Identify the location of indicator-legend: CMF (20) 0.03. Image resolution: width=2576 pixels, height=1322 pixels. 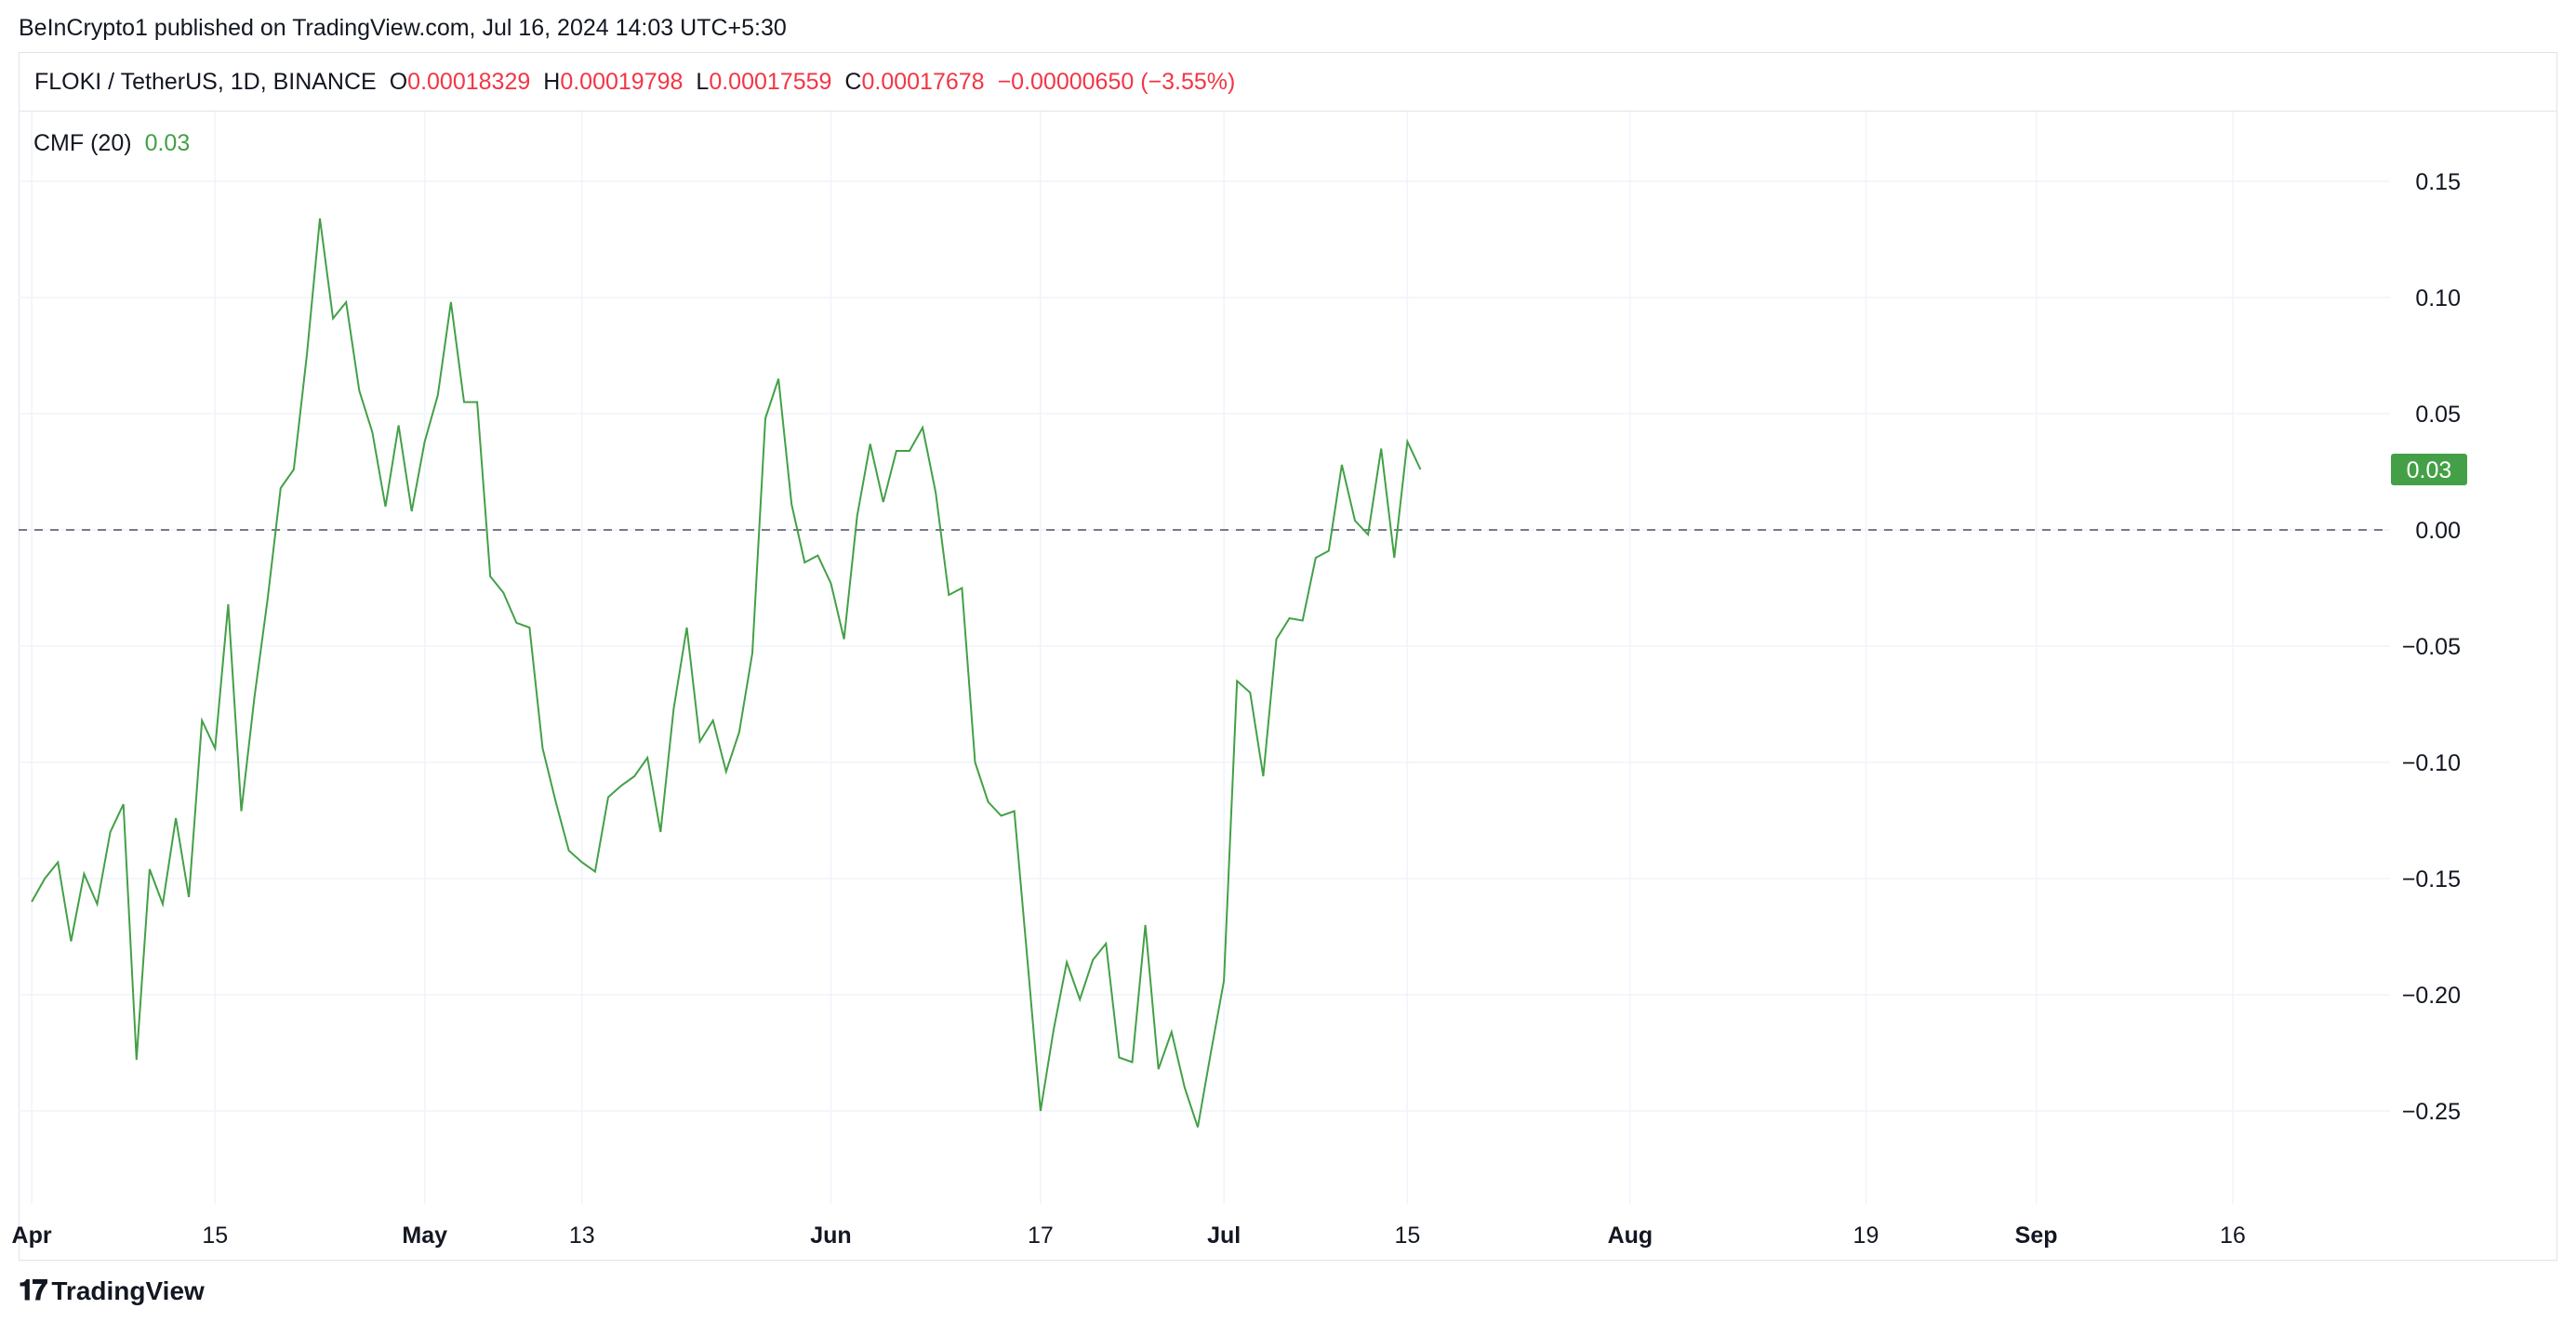
(111, 143).